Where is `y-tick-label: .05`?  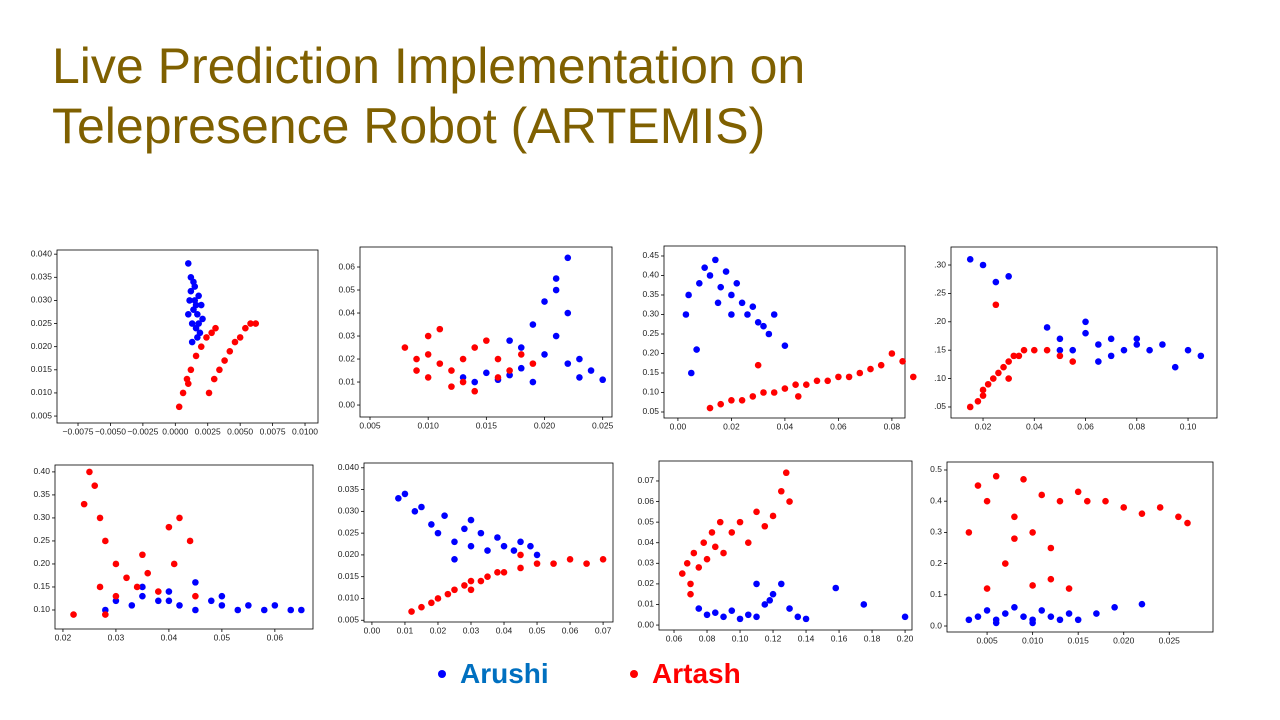 y-tick-label: .05 is located at coordinates (940, 406).